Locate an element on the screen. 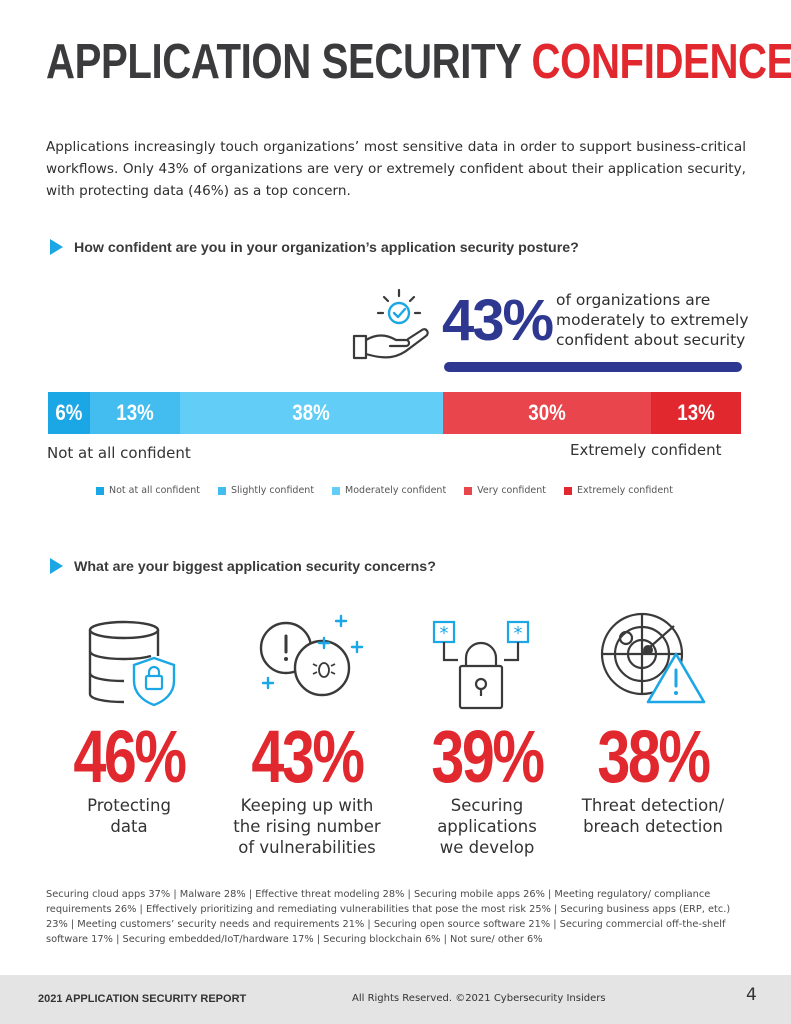  bar-left-label: Not at all confident is located at coordinates (119, 453).